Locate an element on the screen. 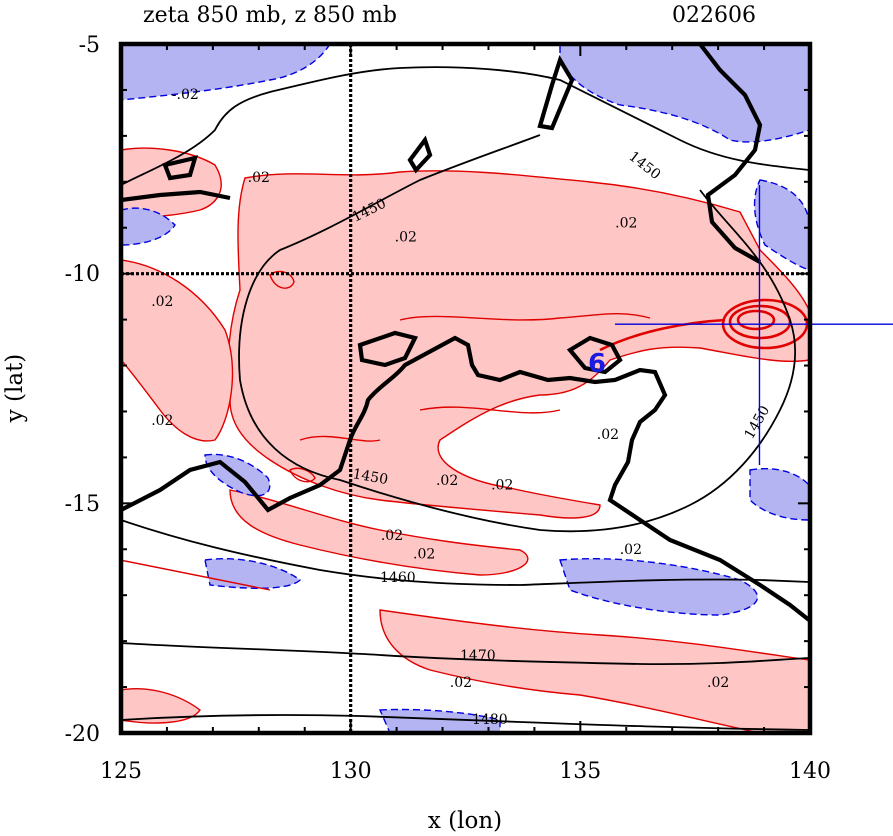  x-tick-label: 140 is located at coordinates (810, 771).